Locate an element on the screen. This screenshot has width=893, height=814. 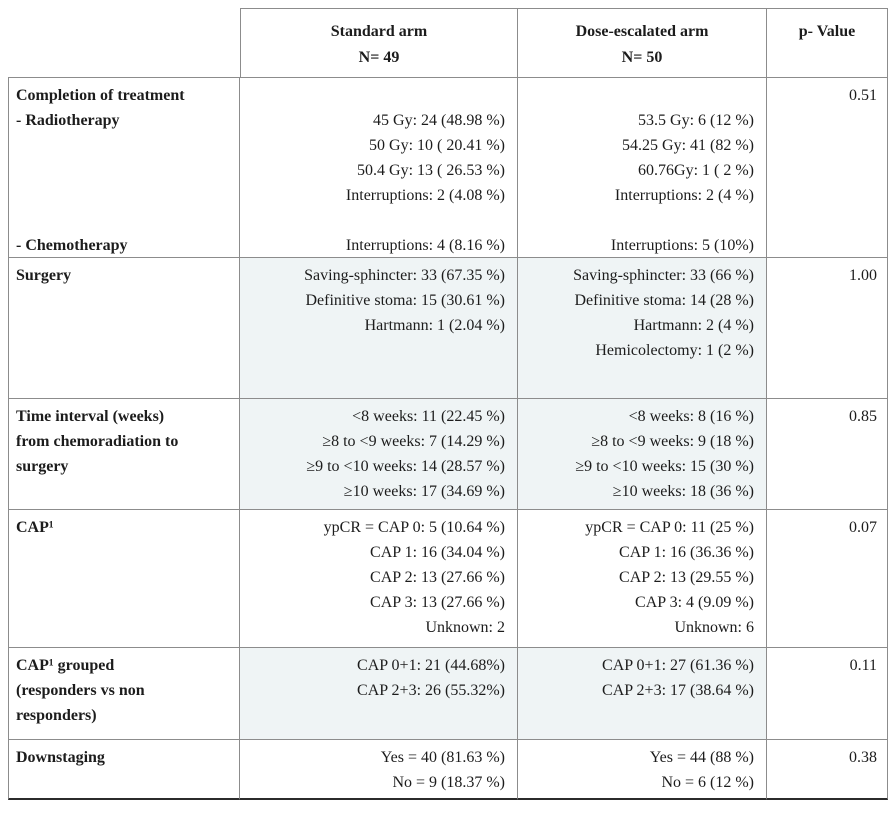
cell-line: 45 Gy: 24 (48.98 %) is located at coordinates (439, 120).